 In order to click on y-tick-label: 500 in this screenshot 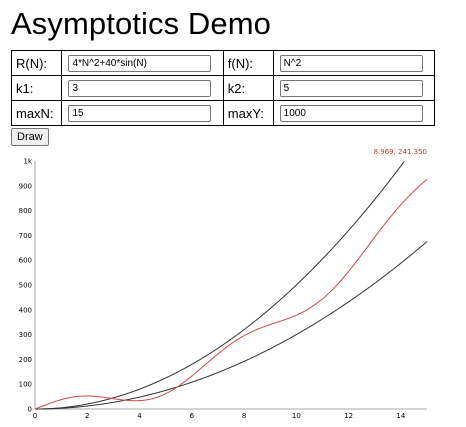, I will do `click(25, 286)`.